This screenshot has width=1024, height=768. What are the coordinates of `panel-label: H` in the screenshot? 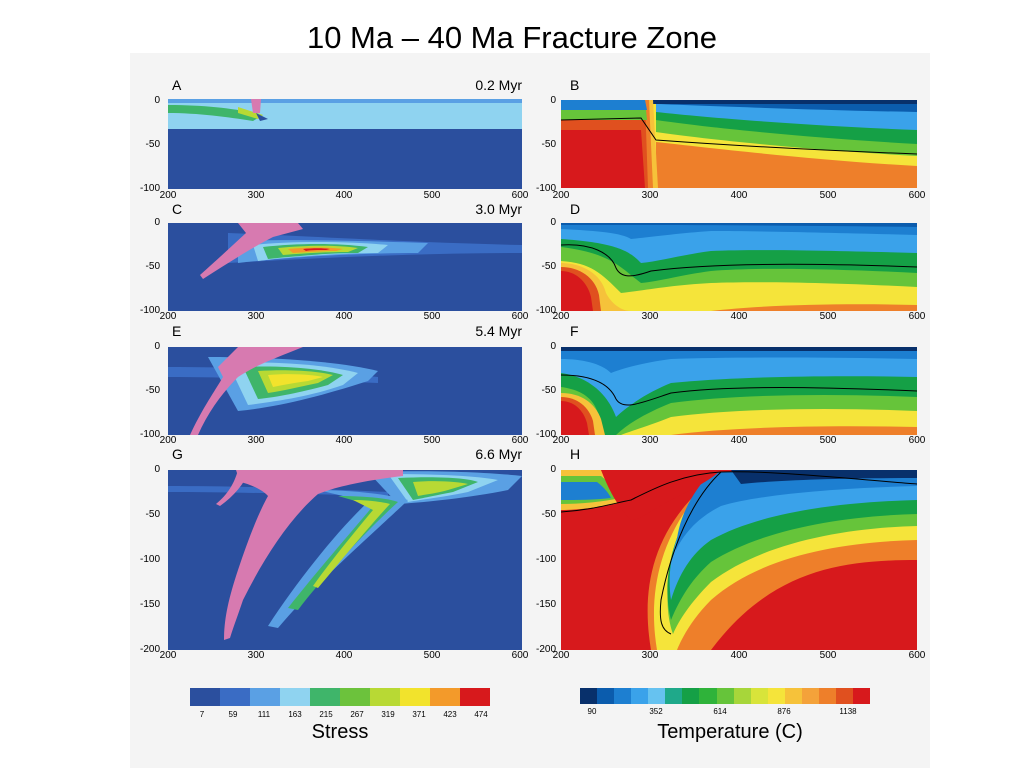 It's located at (575, 454).